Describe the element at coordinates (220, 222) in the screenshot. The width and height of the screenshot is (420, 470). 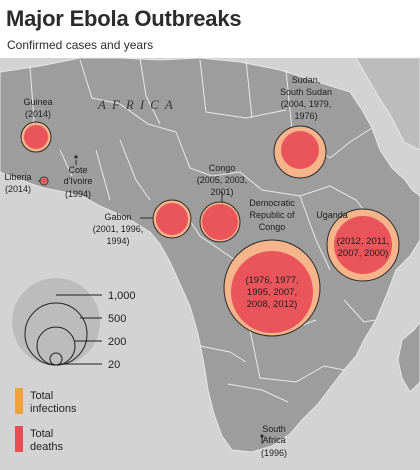
I see `congo-deaths-circle` at that location.